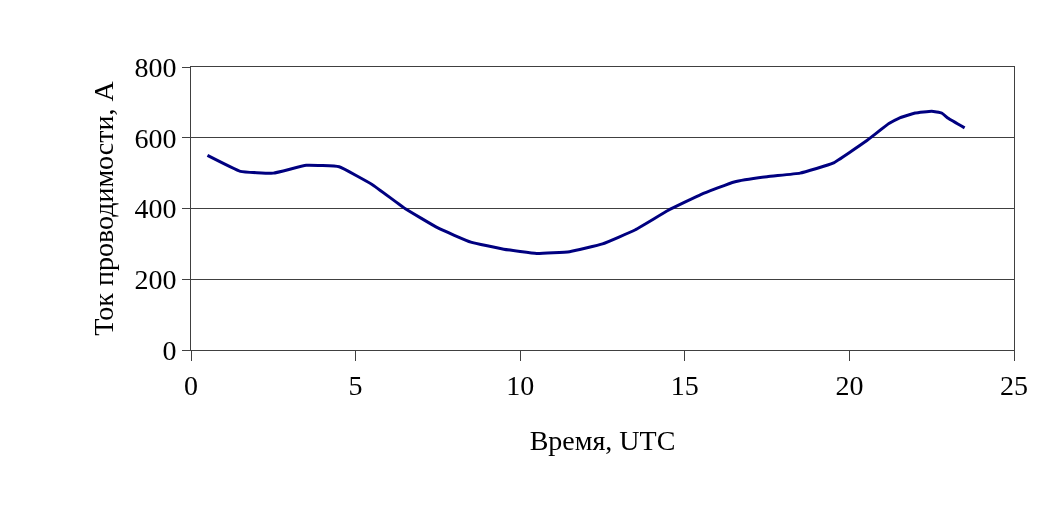 Image resolution: width=1042 pixels, height=526 pixels. What do you see at coordinates (520, 385) in the screenshot?
I see `x-tick-label: 10` at bounding box center [520, 385].